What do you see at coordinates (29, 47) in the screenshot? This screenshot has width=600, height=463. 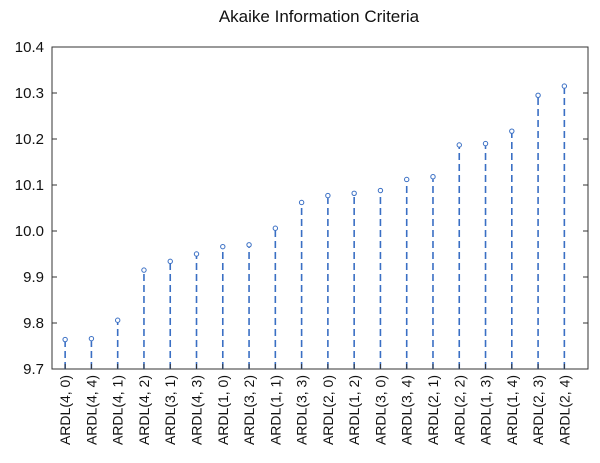 I see `y-tick-label: 10.4` at bounding box center [29, 47].